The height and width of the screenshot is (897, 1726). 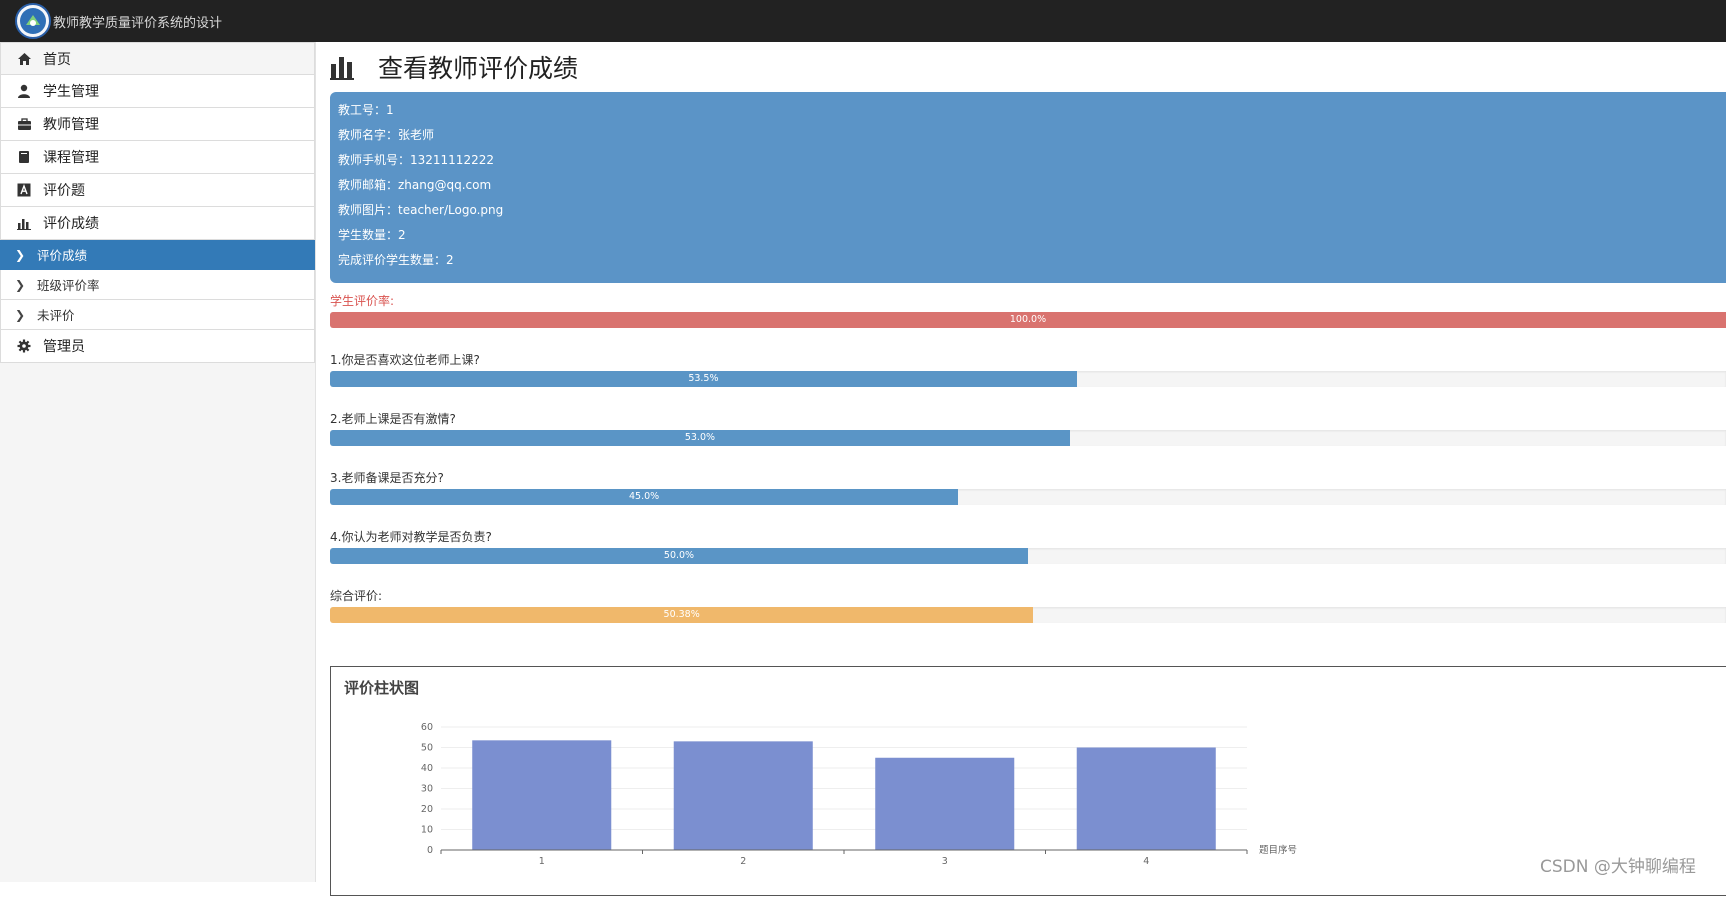 I want to click on y-tick-label: 60, so click(x=427, y=727).